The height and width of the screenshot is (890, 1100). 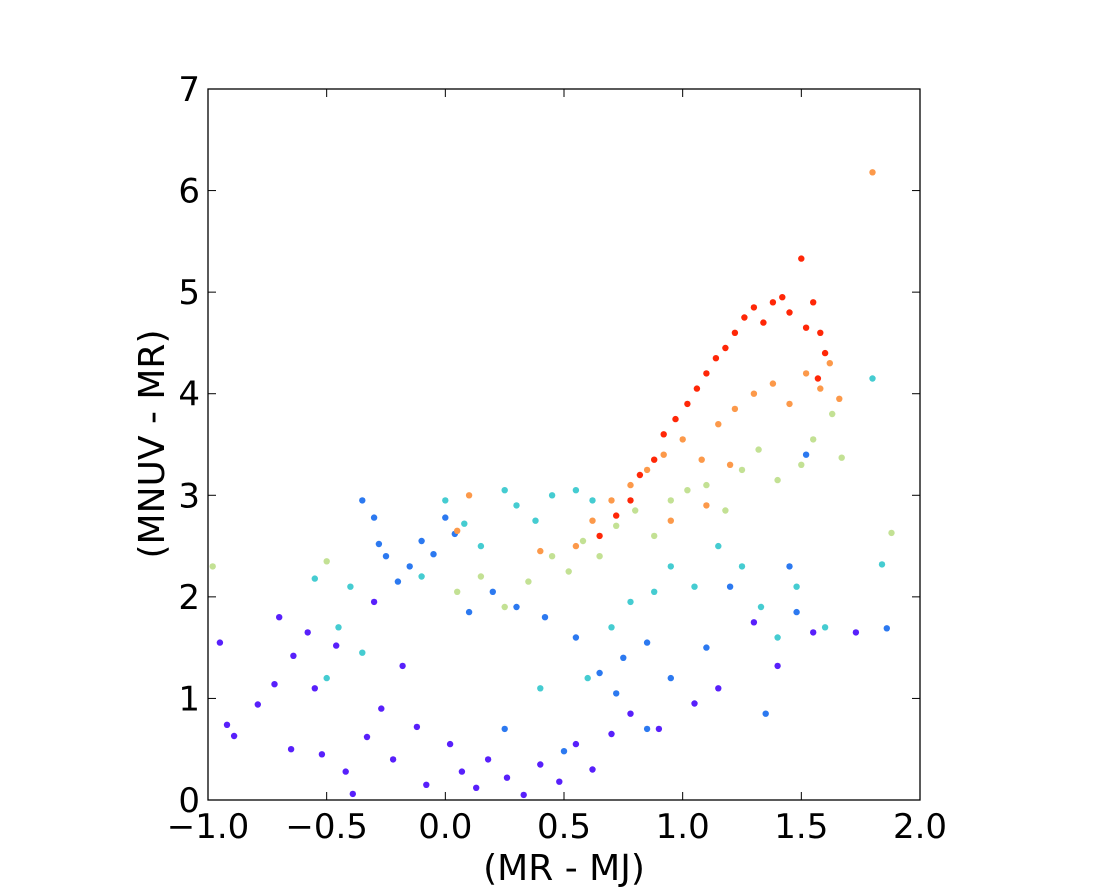 What do you see at coordinates (683, 827) in the screenshot?
I see `x-tick-label: 1.0` at bounding box center [683, 827].